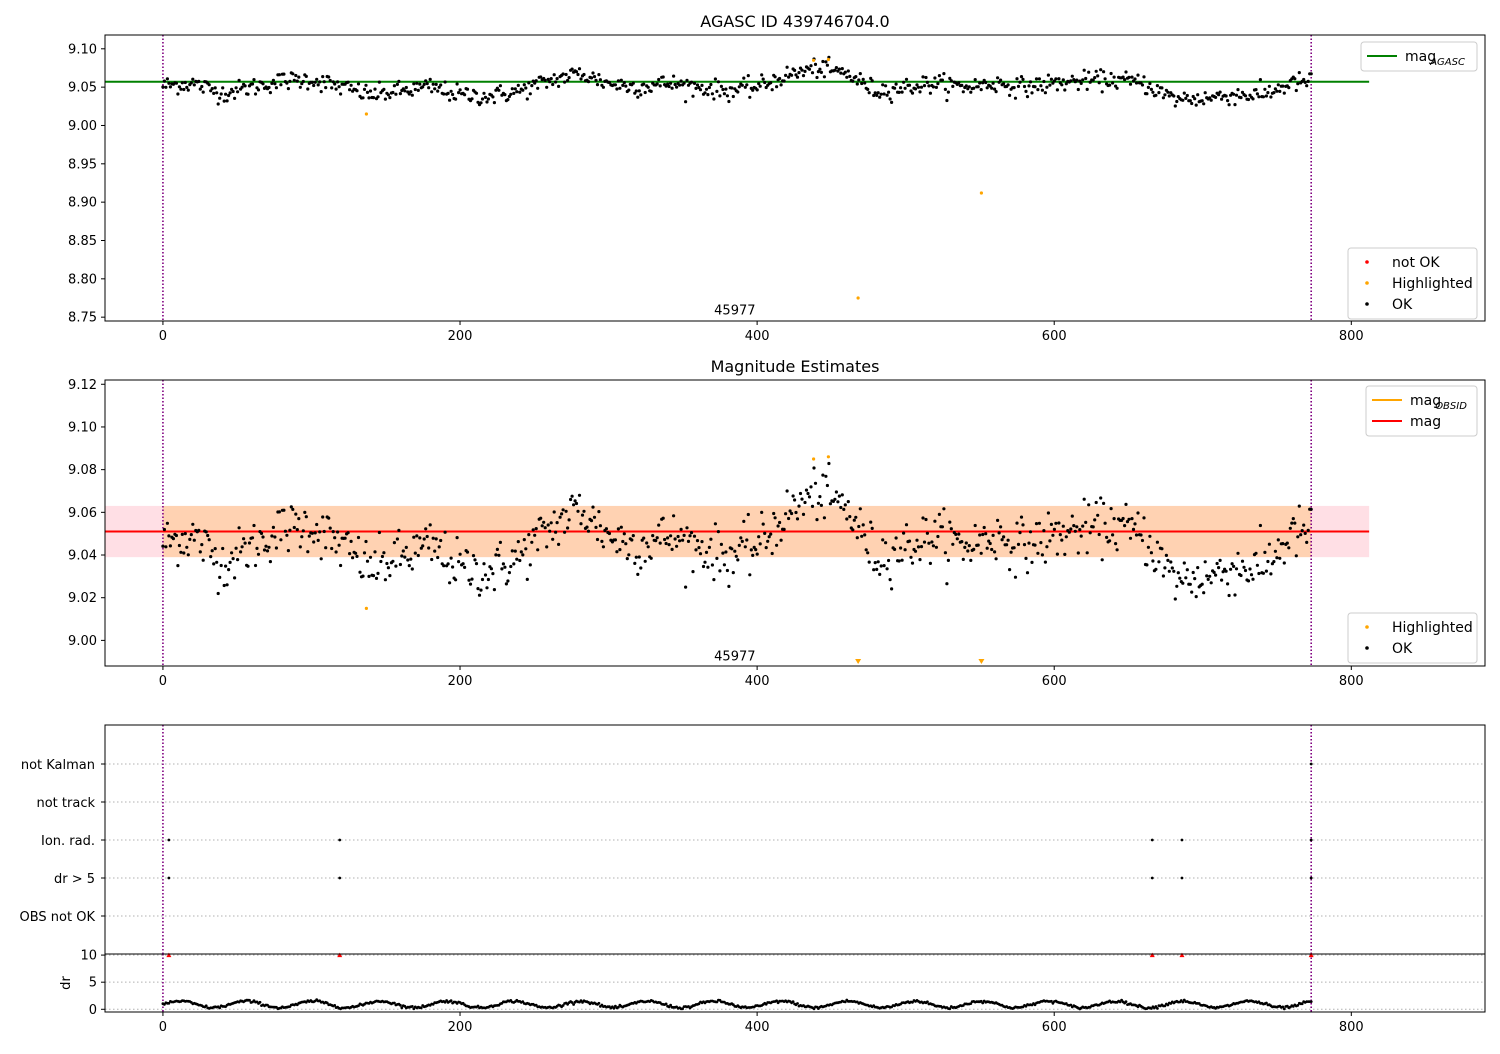  What do you see at coordinates (163, 681) in the screenshot?
I see `x-tick-label: 0` at bounding box center [163, 681].